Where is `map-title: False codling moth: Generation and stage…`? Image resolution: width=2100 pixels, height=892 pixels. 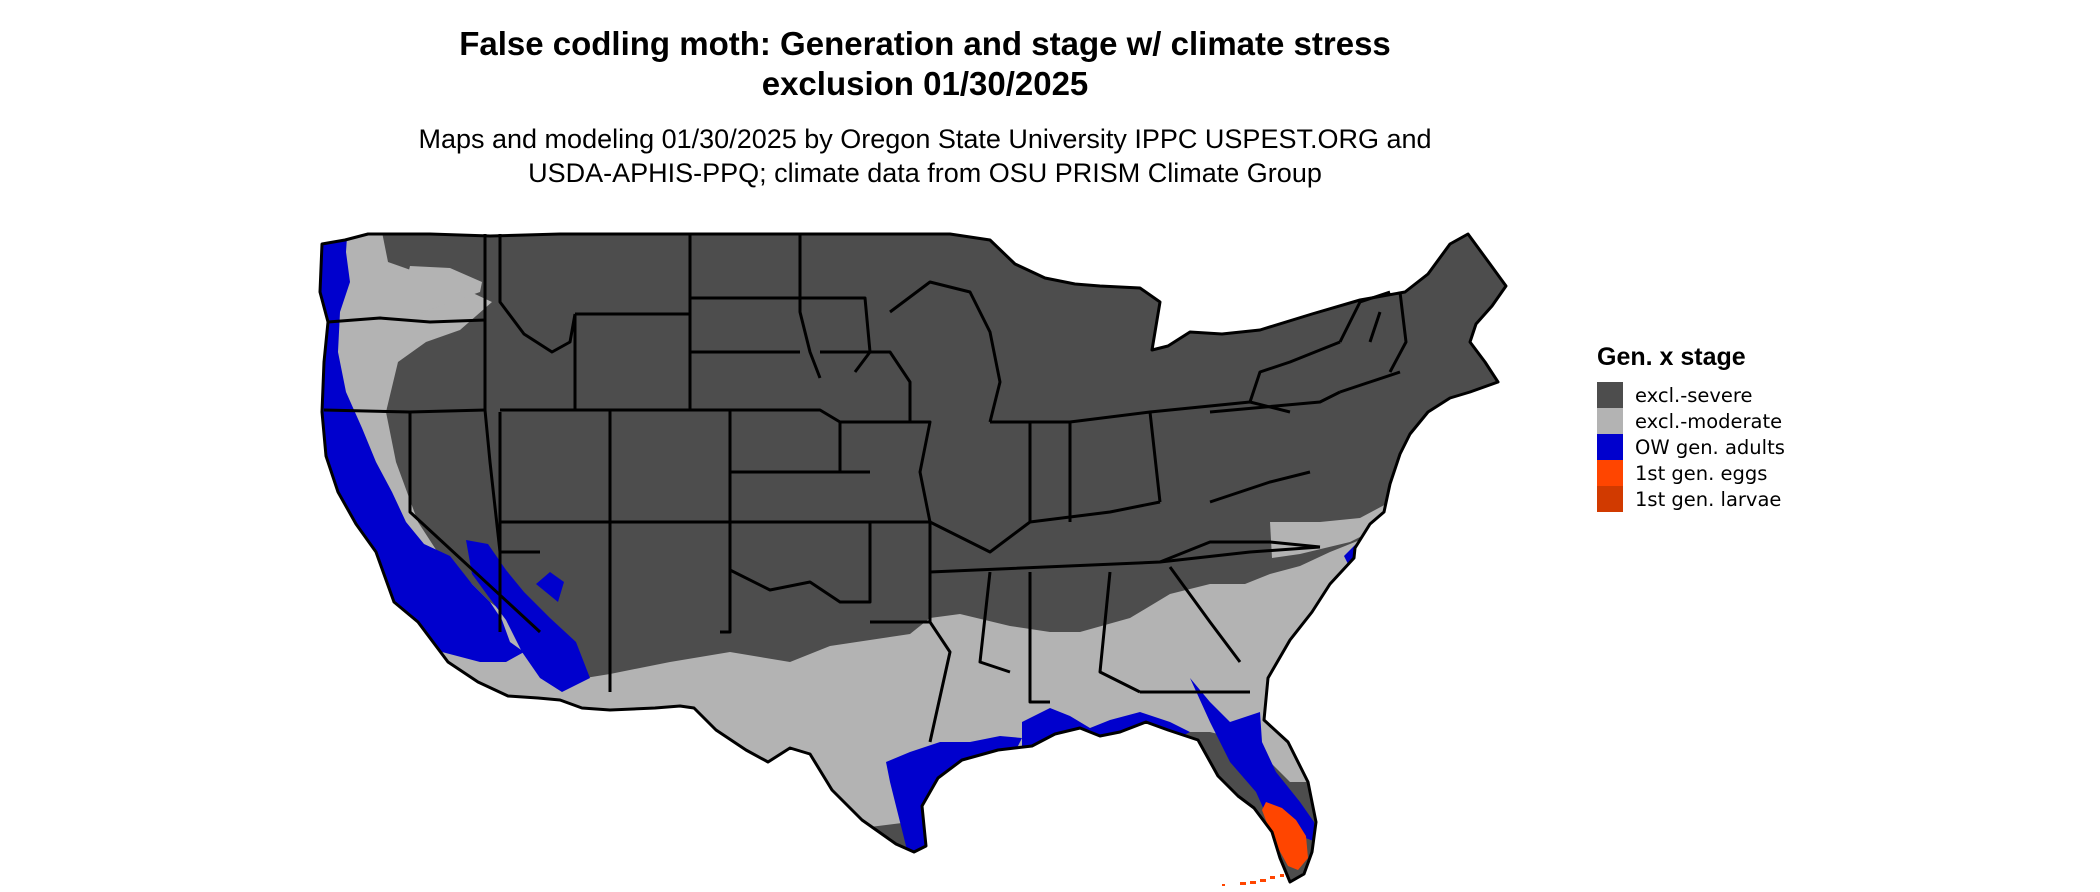 map-title: False codling moth: Generation and stage… is located at coordinates (925, 64).